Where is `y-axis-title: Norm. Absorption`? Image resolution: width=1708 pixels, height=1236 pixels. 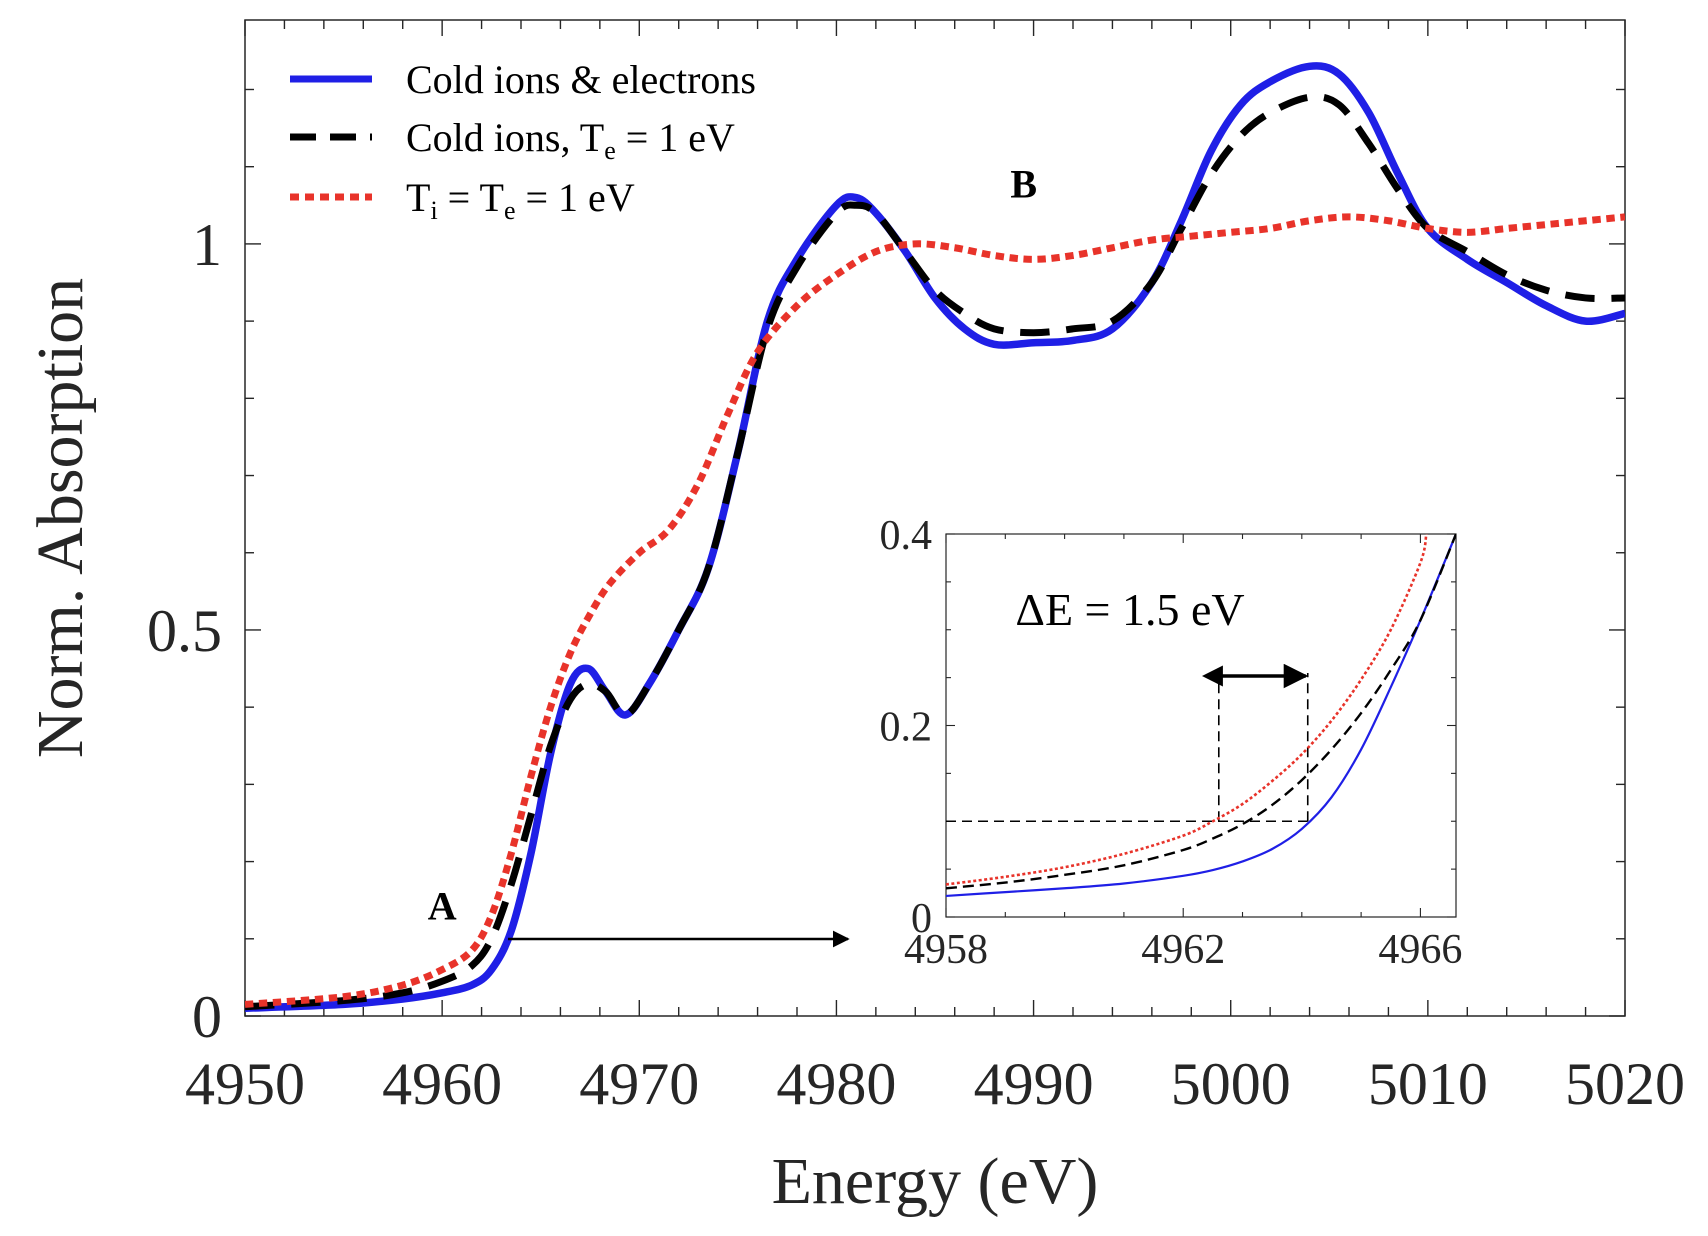
y-axis-title: Norm. Absorption is located at coordinates (60, 518).